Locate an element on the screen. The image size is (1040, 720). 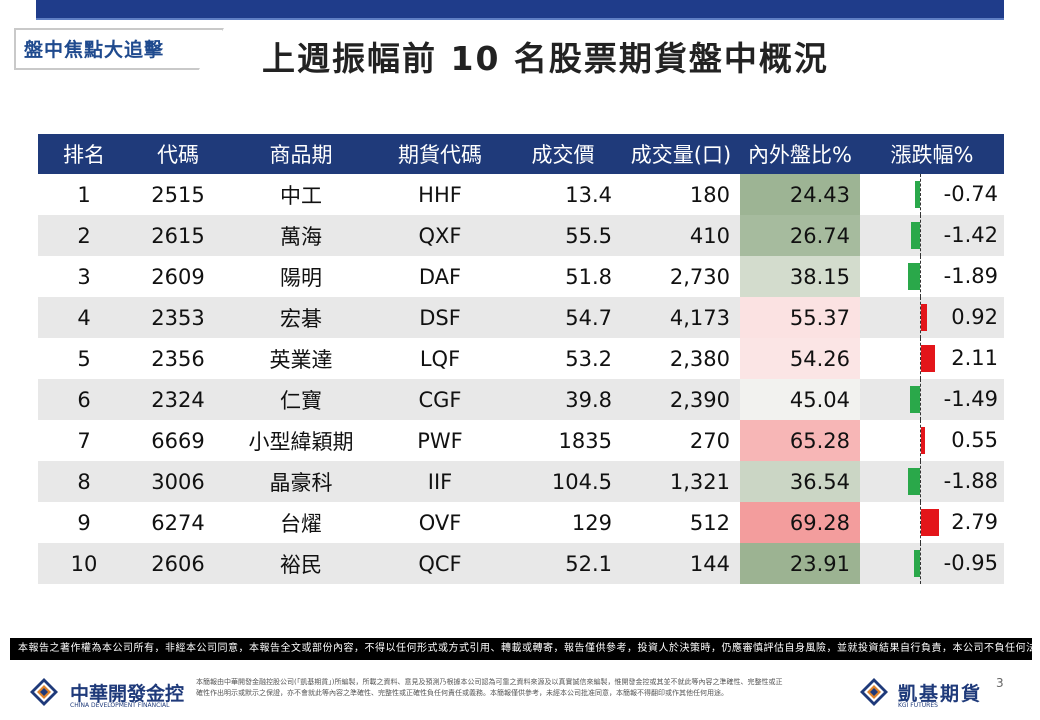
change-cell: -1.49 is located at coordinates (932, 399).